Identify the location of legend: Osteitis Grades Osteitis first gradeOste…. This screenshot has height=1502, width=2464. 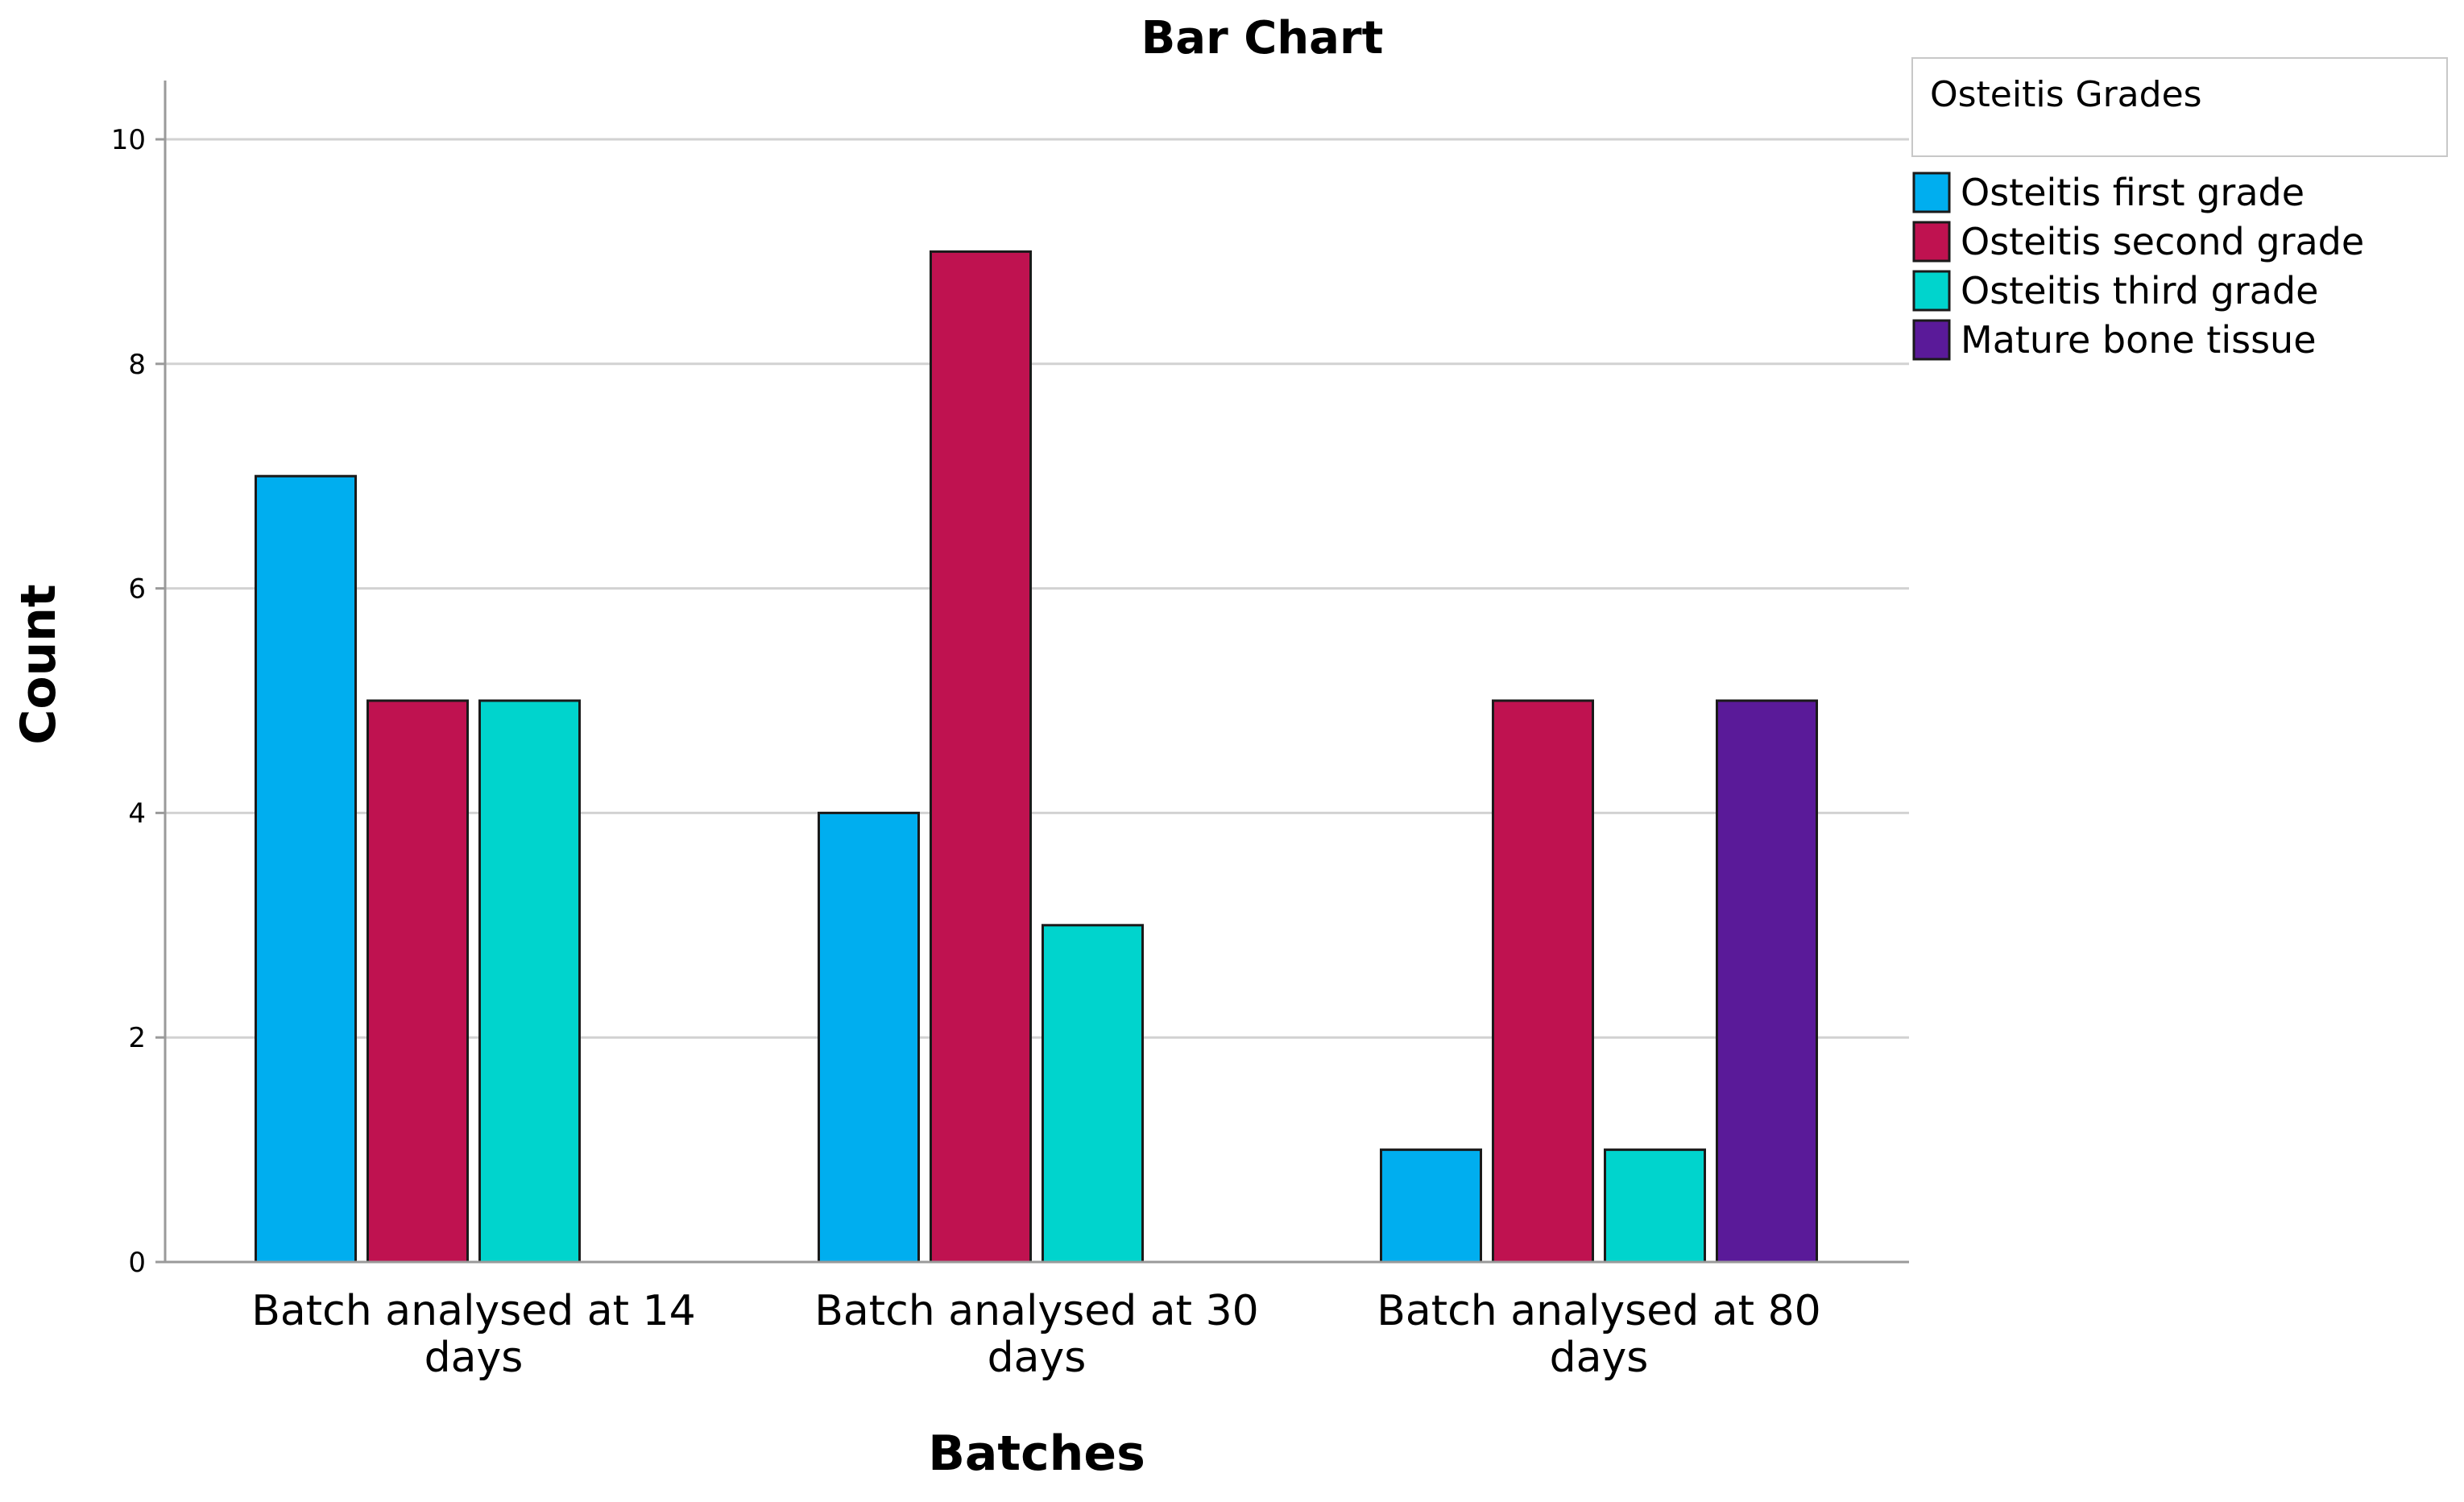
(2179, 209).